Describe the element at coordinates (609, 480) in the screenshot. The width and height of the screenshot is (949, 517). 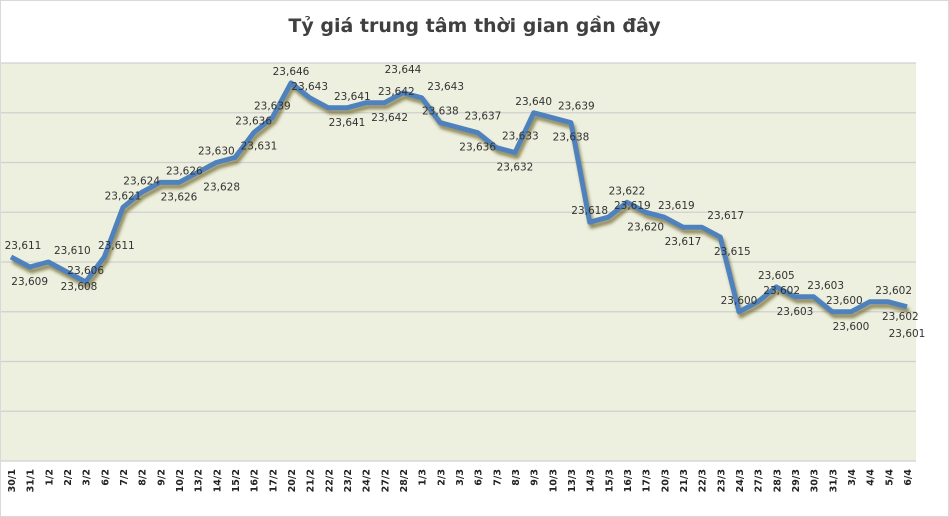
I see `x-tick-label: 15/3` at that location.